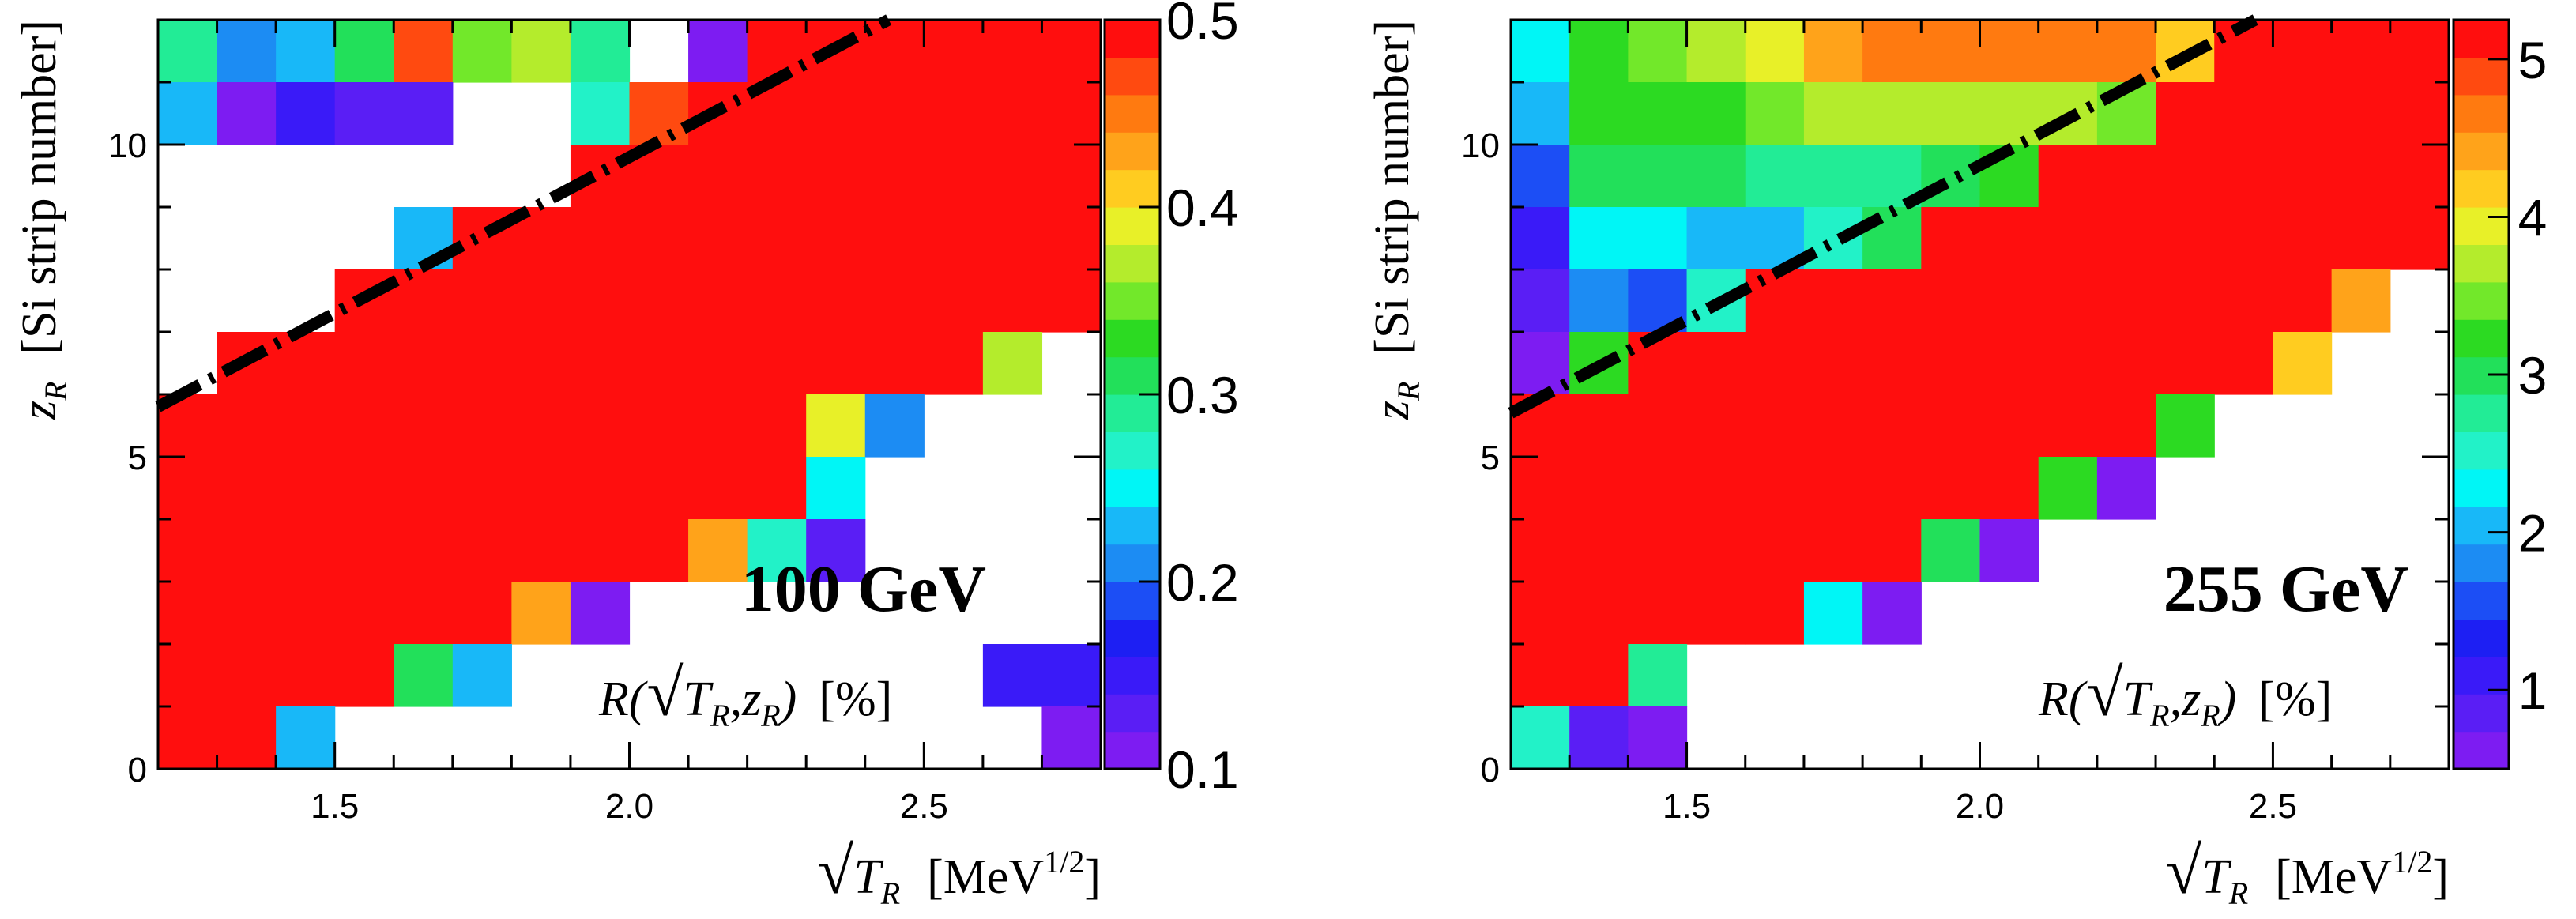 The height and width of the screenshot is (919, 2576). Describe the element at coordinates (2185, 699) in the screenshot. I see `z-label-z: ,z` at that location.